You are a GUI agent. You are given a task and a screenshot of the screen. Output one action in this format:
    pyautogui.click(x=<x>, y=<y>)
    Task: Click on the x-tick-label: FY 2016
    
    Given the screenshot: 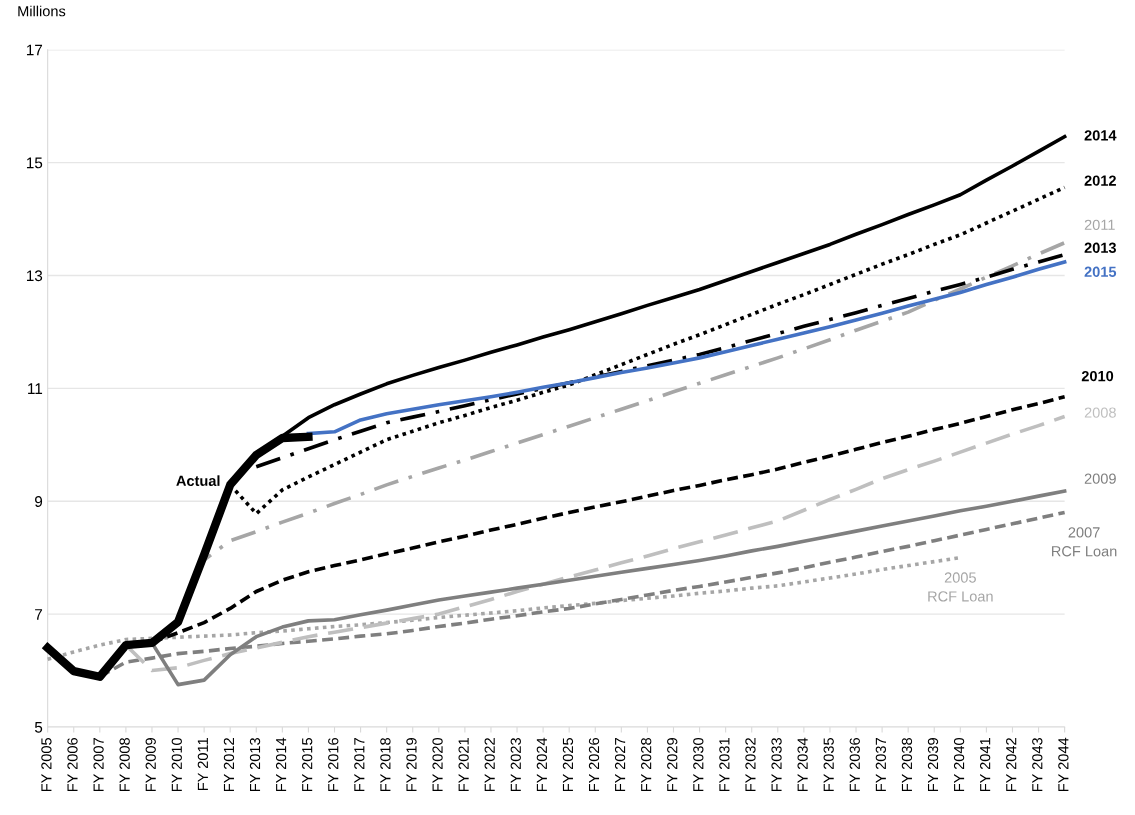 What is the action you would take?
    pyautogui.click(x=333, y=765)
    